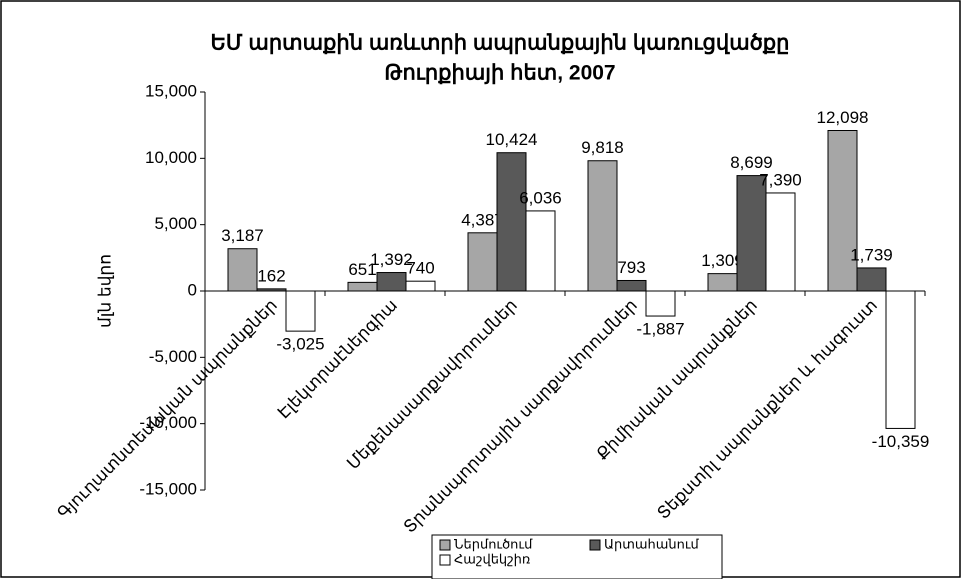 The width and height of the screenshot is (962, 579). I want to click on data-label: 3,187, so click(242, 235).